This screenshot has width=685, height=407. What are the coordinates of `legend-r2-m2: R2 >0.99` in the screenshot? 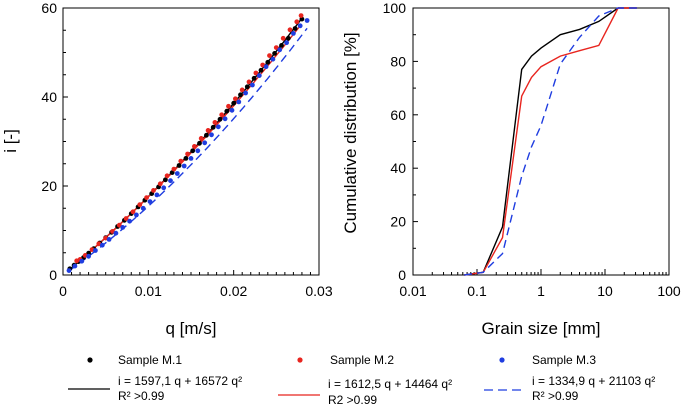 It's located at (352, 400).